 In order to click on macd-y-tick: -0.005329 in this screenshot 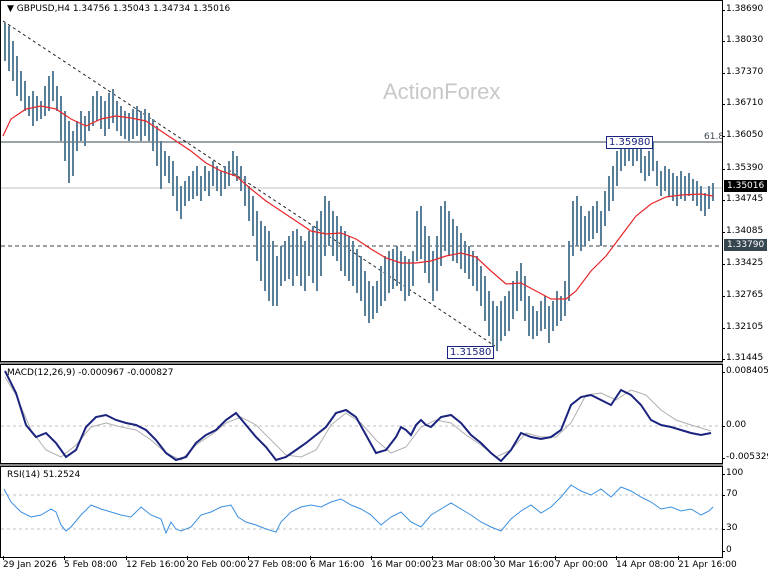, I will do `click(744, 457)`.